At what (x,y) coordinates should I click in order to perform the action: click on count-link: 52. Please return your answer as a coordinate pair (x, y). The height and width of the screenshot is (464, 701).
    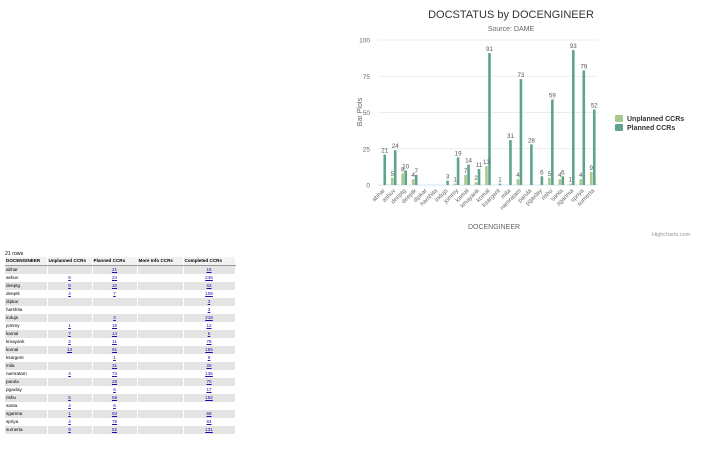
    Looking at the image, I should click on (114, 429).